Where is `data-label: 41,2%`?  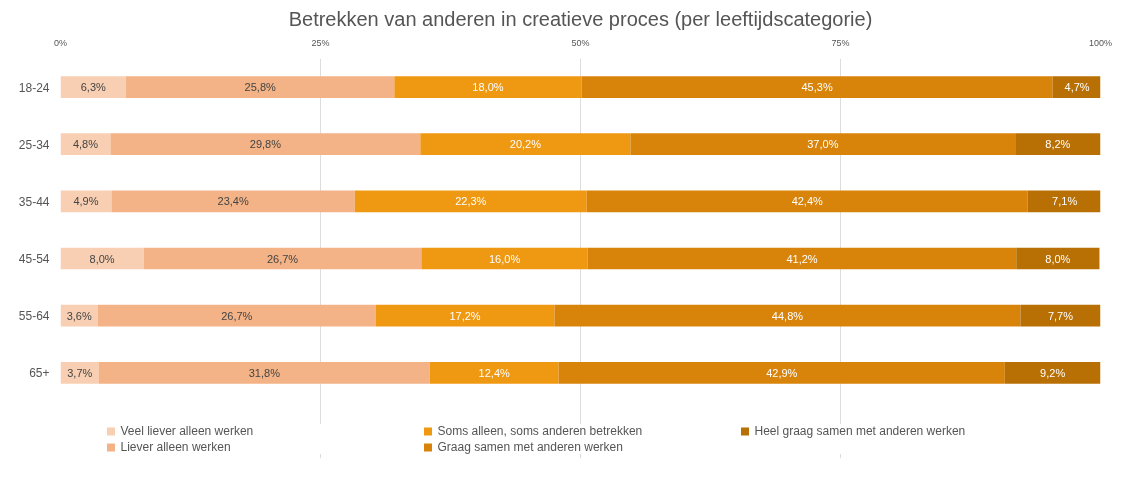 data-label: 41,2% is located at coordinates (802, 258).